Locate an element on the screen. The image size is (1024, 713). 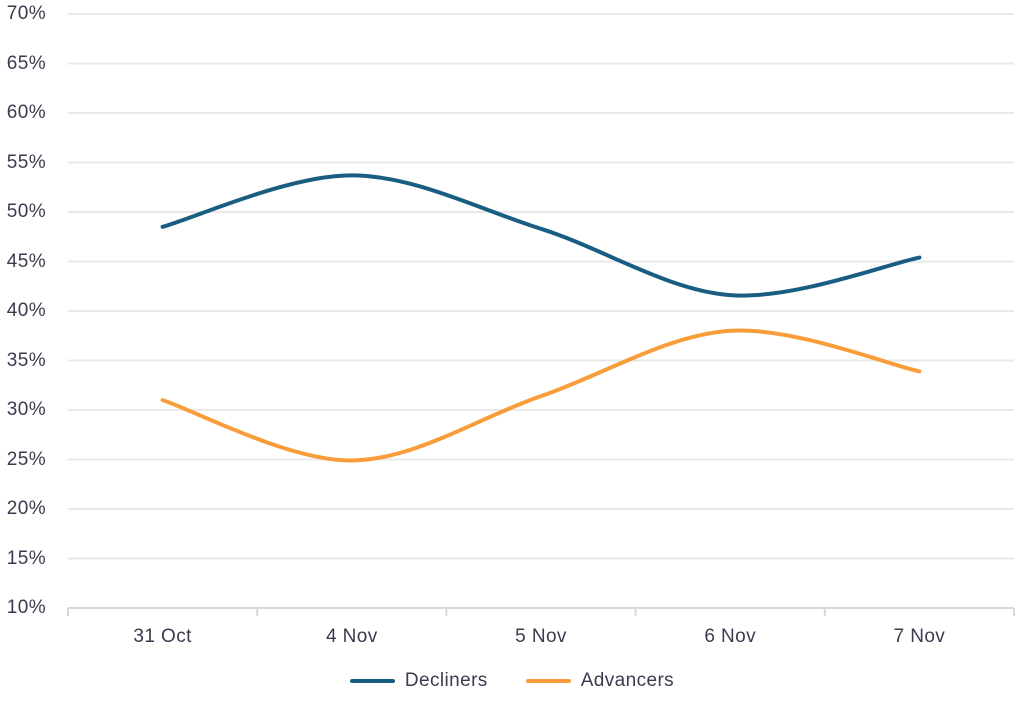
advancers-line is located at coordinates (541, 395).